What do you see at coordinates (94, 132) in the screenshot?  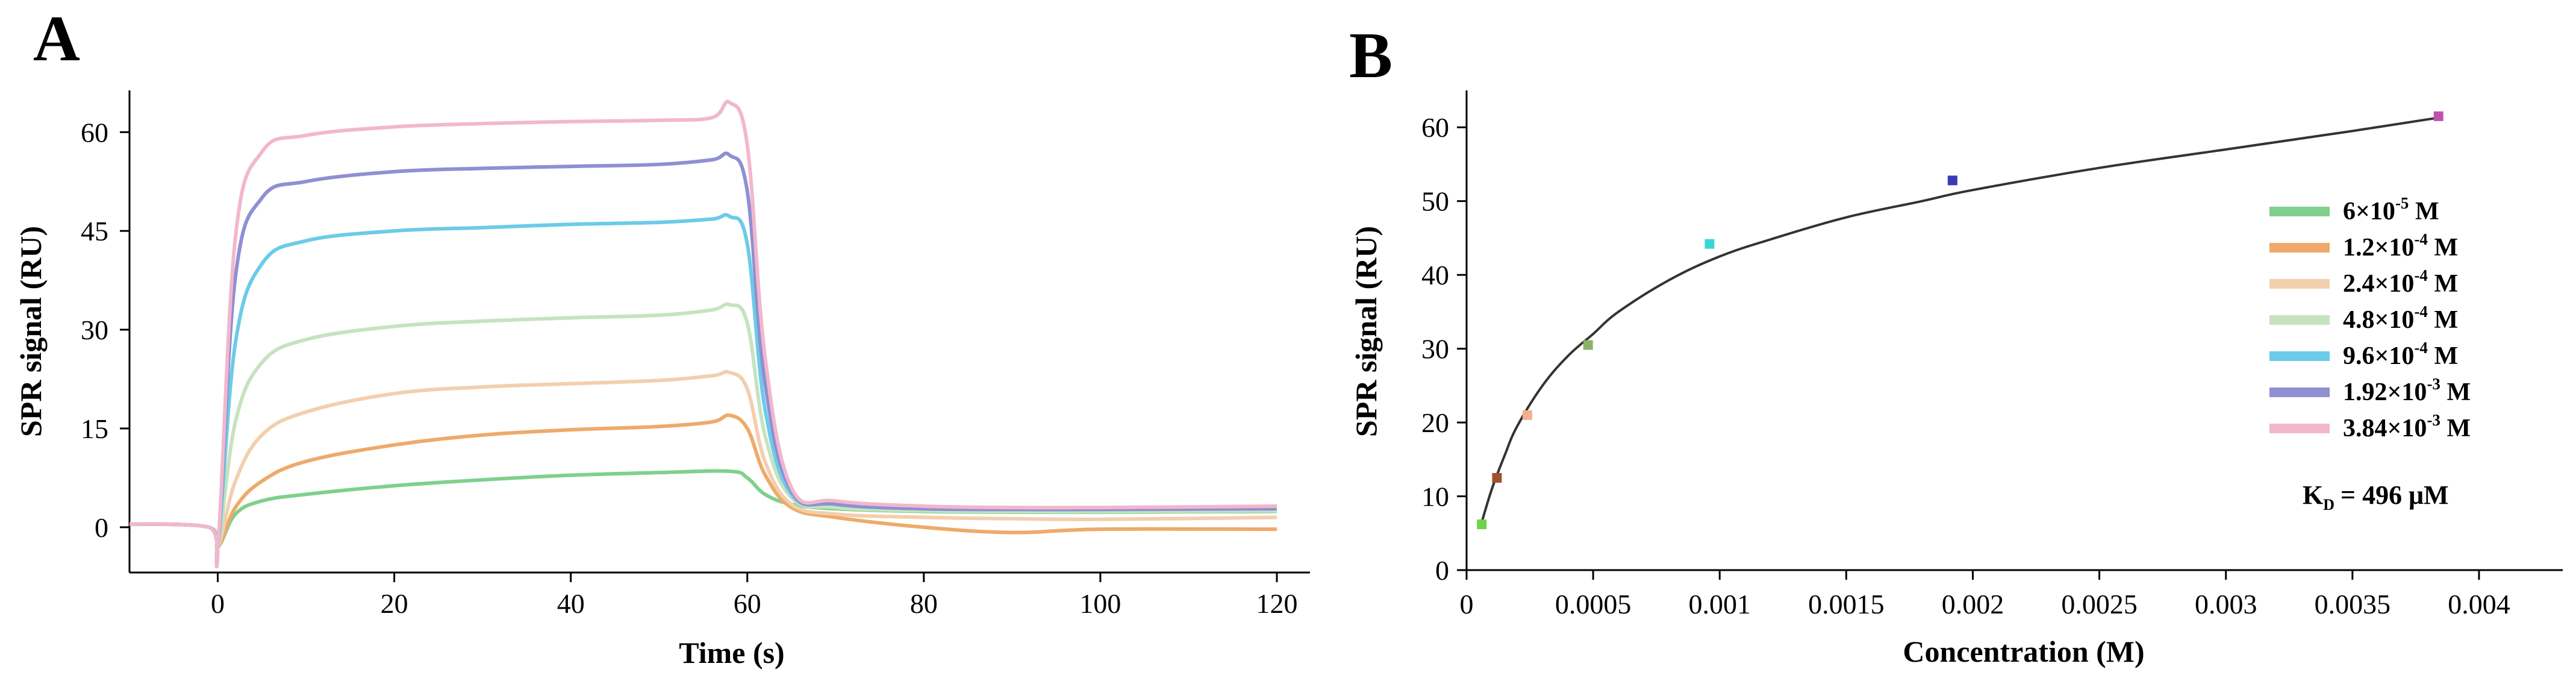 I see `panel-a-y-tick-label: 60` at bounding box center [94, 132].